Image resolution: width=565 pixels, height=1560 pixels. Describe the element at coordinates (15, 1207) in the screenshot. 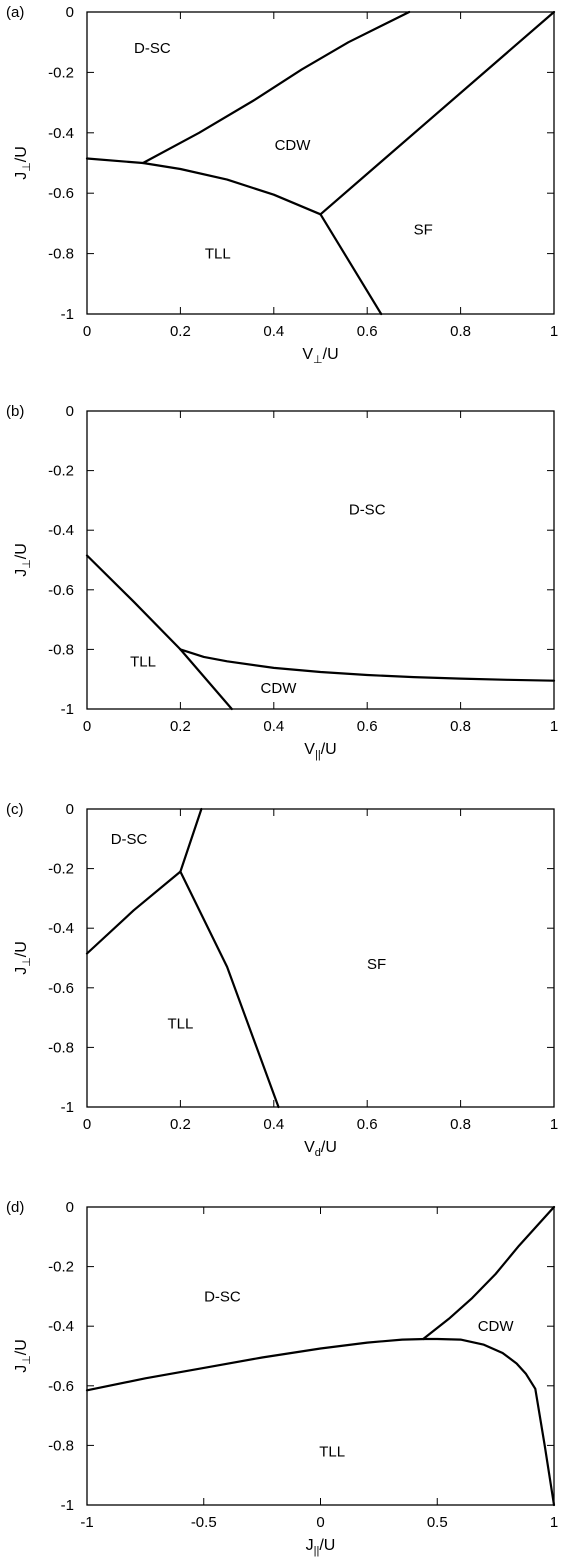

I see `panel-label: (d)` at that location.